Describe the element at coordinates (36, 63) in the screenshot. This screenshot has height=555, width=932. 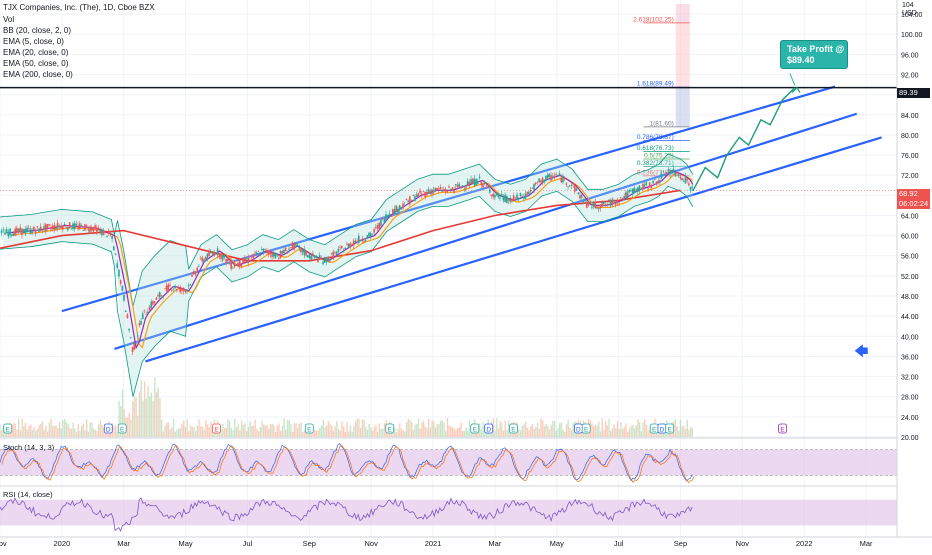
I see `legend-ema50: EMA (50, close, 0)` at that location.